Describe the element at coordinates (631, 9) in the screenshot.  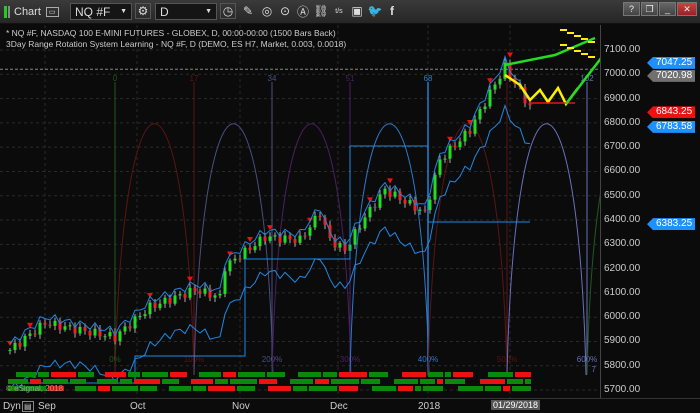
I see `help-button: ?` at that location.